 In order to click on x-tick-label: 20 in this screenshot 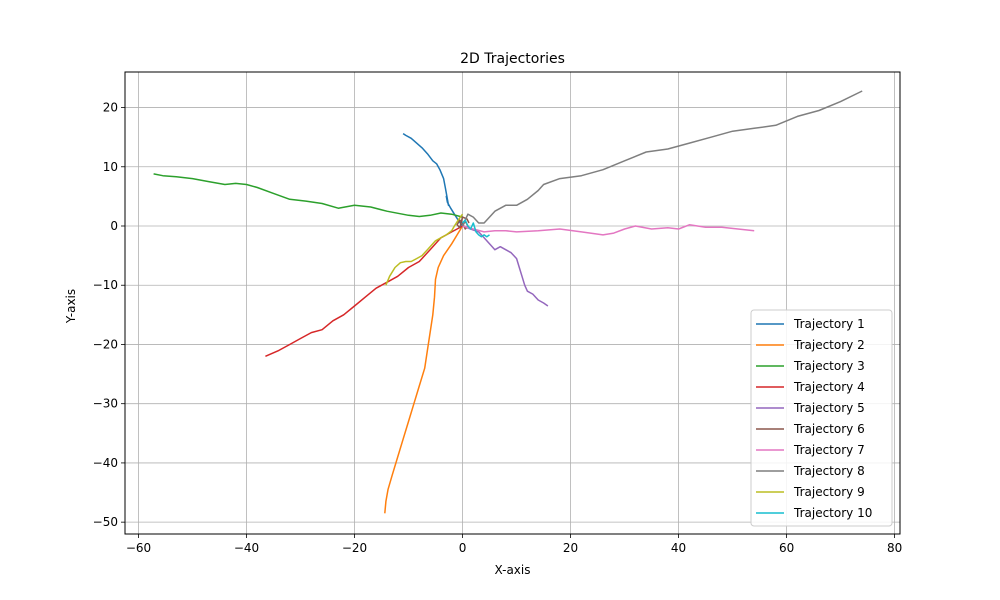, I will do `click(570, 548)`.